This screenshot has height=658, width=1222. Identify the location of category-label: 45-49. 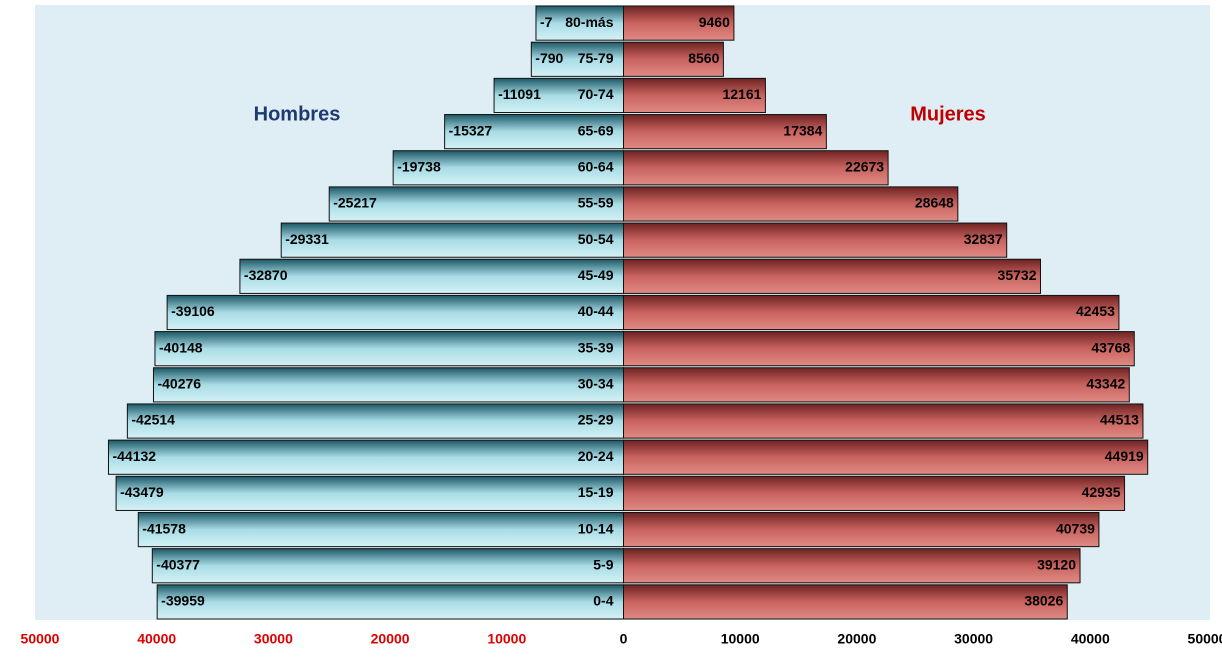
(596, 275).